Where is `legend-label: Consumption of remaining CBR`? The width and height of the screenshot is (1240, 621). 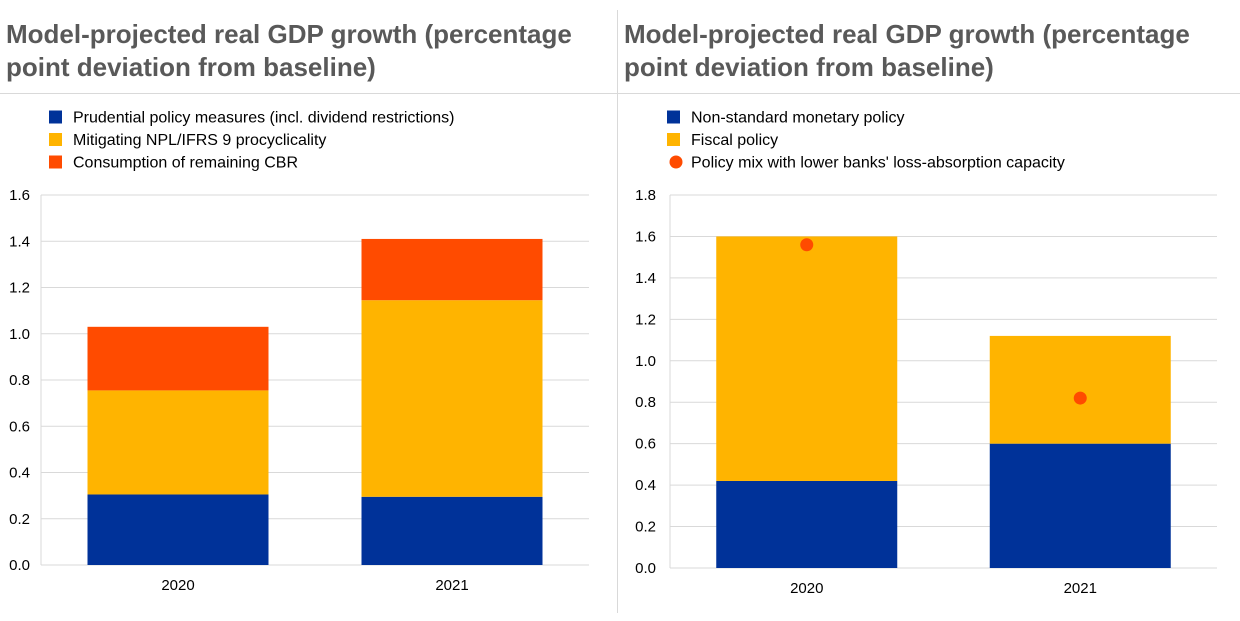 legend-label: Consumption of remaining CBR is located at coordinates (185, 163).